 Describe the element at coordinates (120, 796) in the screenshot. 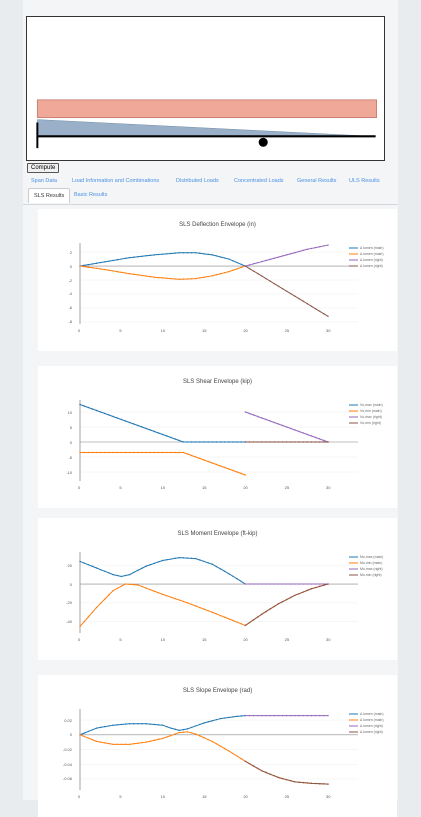

I see `x-tick-label: 5` at that location.